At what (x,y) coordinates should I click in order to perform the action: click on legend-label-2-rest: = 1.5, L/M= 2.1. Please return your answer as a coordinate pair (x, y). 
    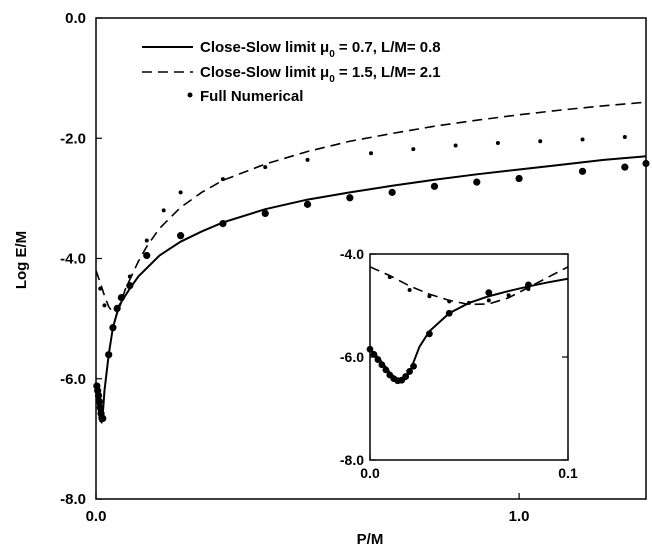
    Looking at the image, I should click on (388, 72).